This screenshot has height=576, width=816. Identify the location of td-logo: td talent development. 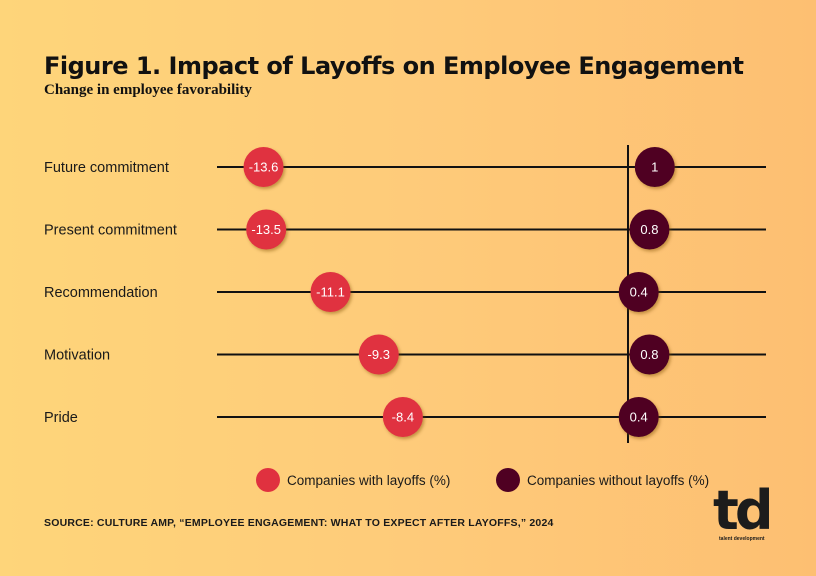
(743, 514).